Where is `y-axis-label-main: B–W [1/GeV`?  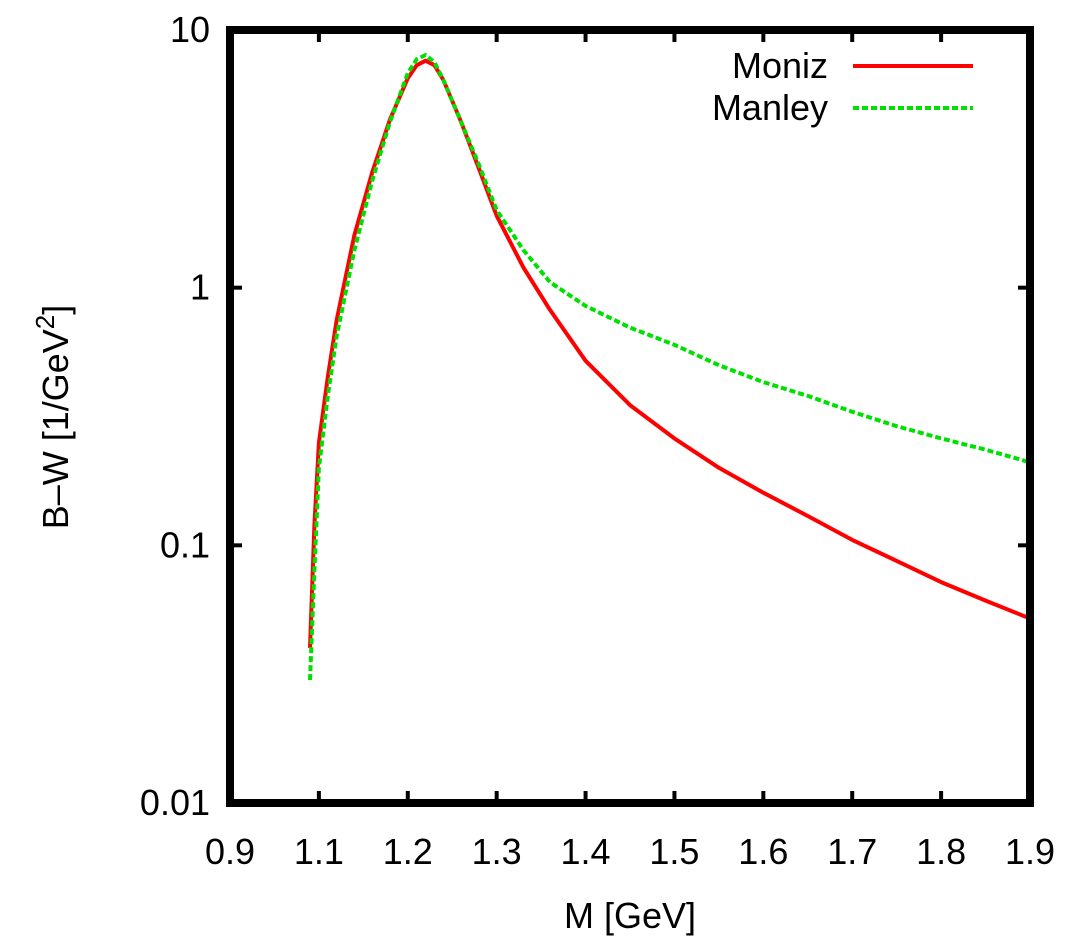
y-axis-label-main: B–W [1/GeV is located at coordinates (55, 429).